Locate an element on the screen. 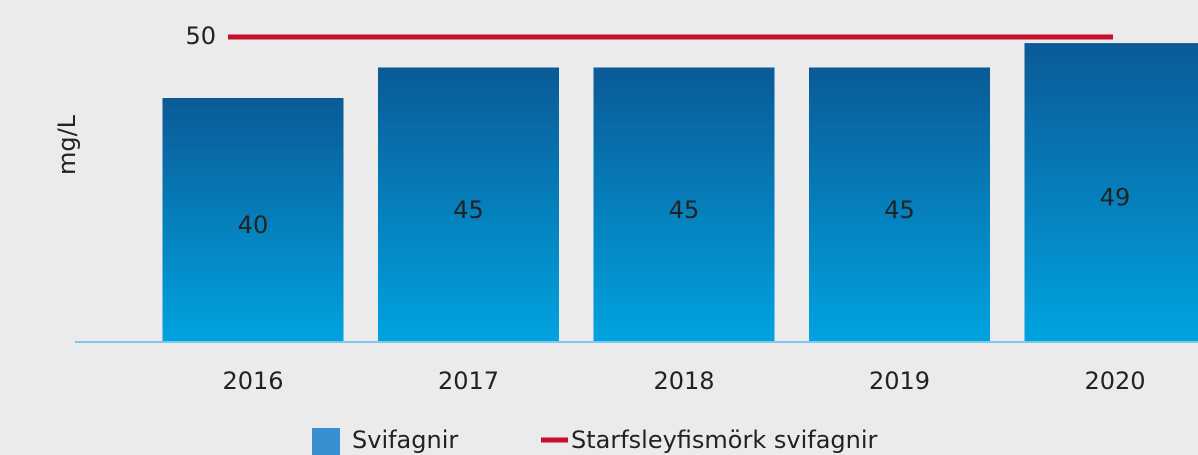  x-tick-label: 2018 is located at coordinates (683, 381).